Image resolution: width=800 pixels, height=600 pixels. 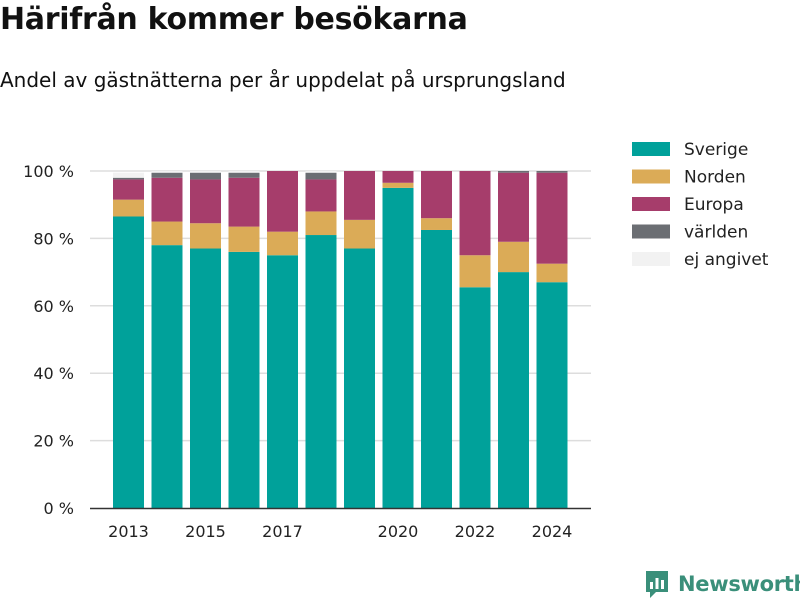 I want to click on y-tick-label: 80 %, so click(x=53, y=238).